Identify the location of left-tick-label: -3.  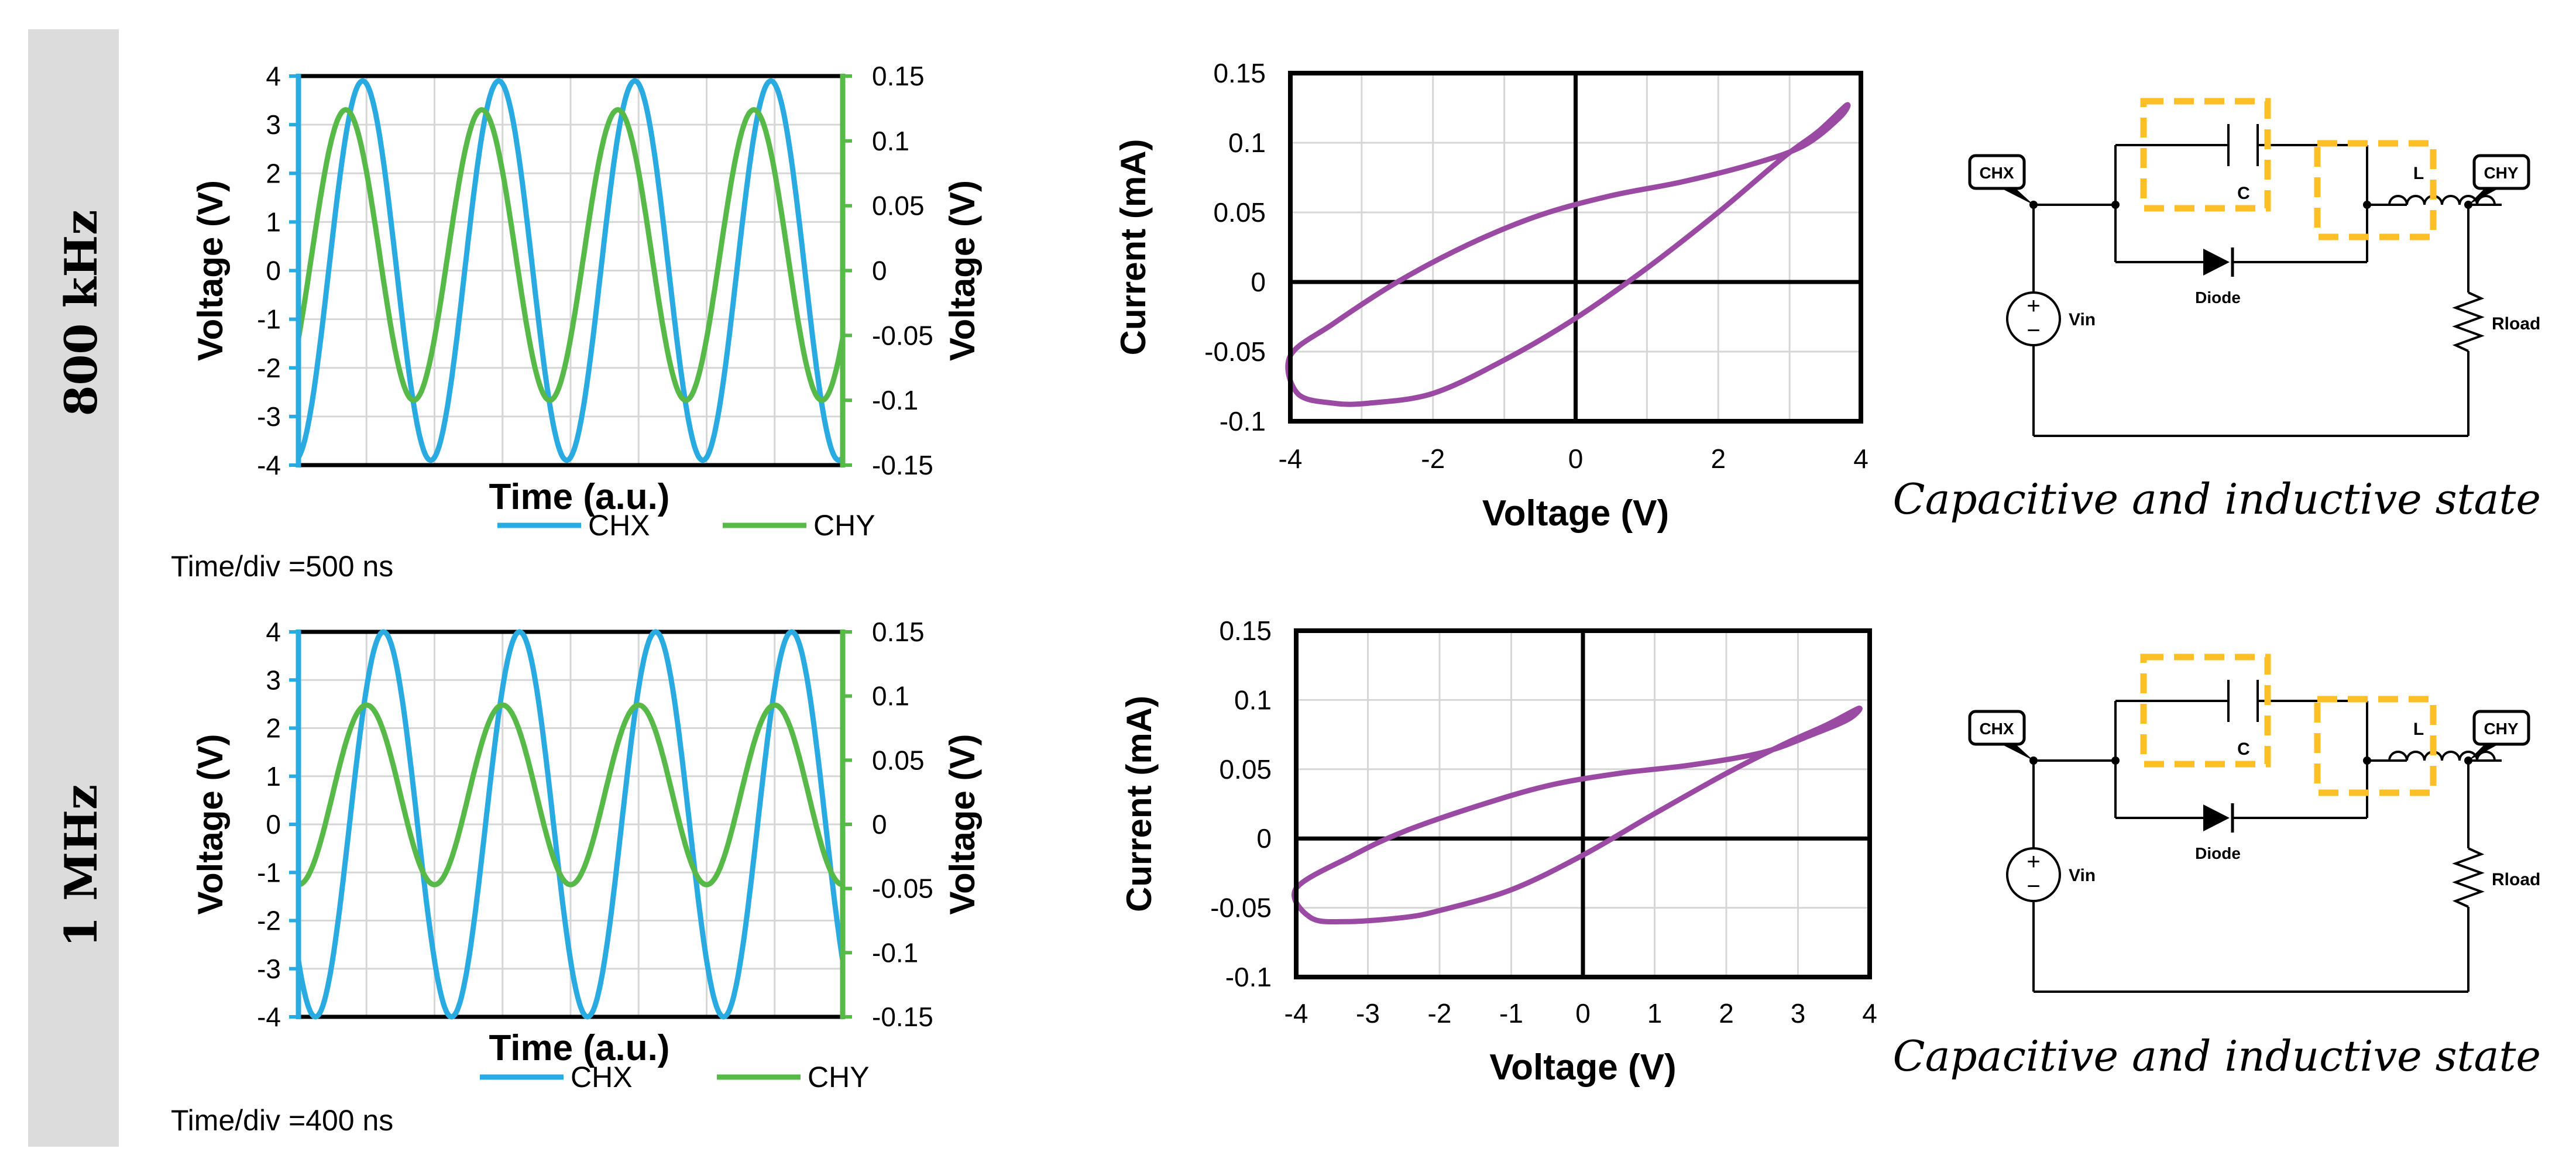
(269, 417).